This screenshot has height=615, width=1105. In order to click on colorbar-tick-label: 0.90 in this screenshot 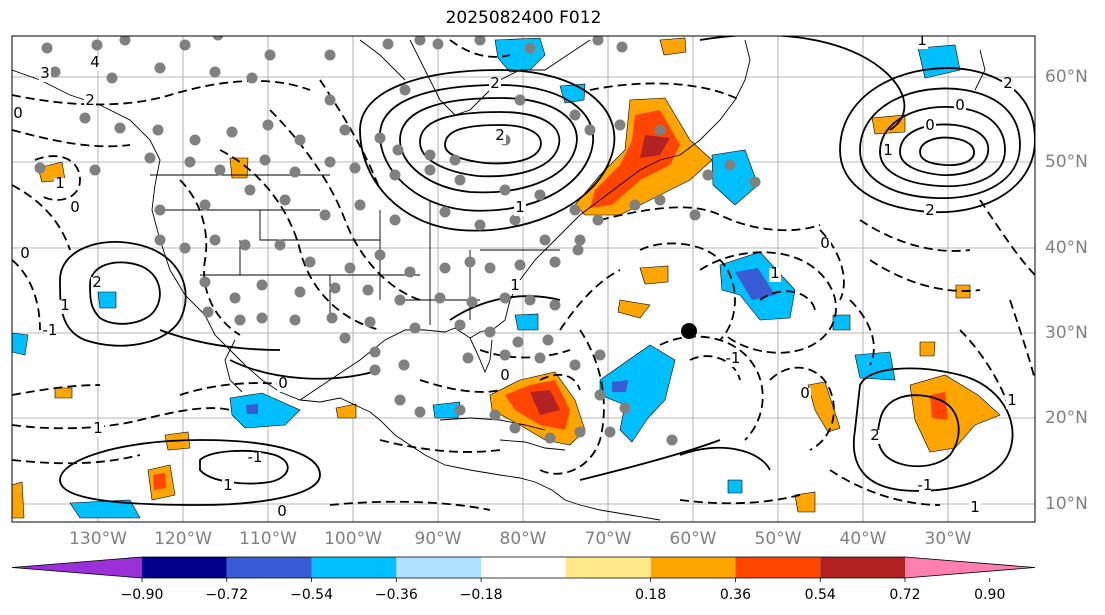, I will do `click(990, 595)`.